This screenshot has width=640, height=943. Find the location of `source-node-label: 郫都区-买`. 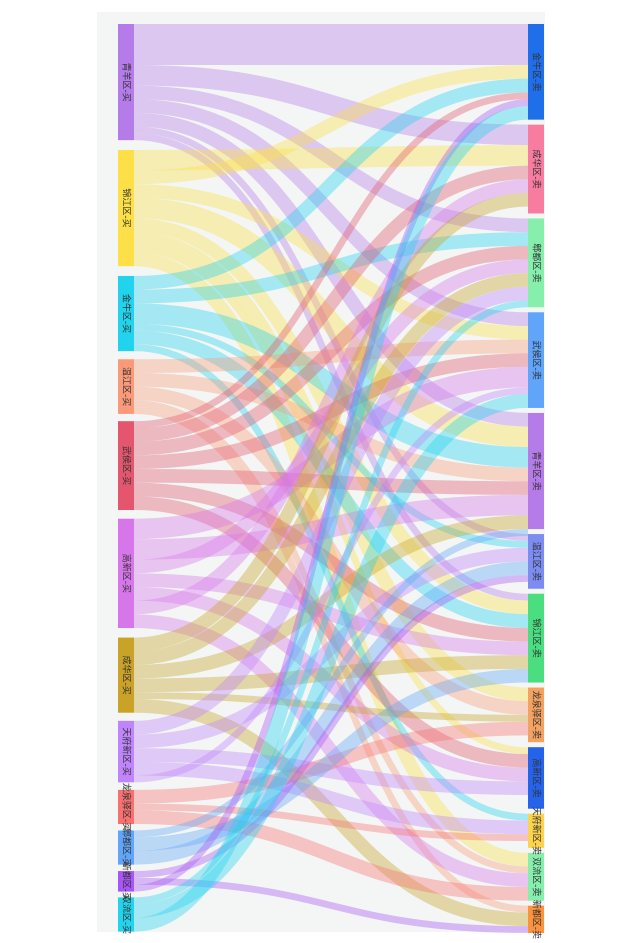

source-node-label: 郫都区-买 is located at coordinates (127, 847).